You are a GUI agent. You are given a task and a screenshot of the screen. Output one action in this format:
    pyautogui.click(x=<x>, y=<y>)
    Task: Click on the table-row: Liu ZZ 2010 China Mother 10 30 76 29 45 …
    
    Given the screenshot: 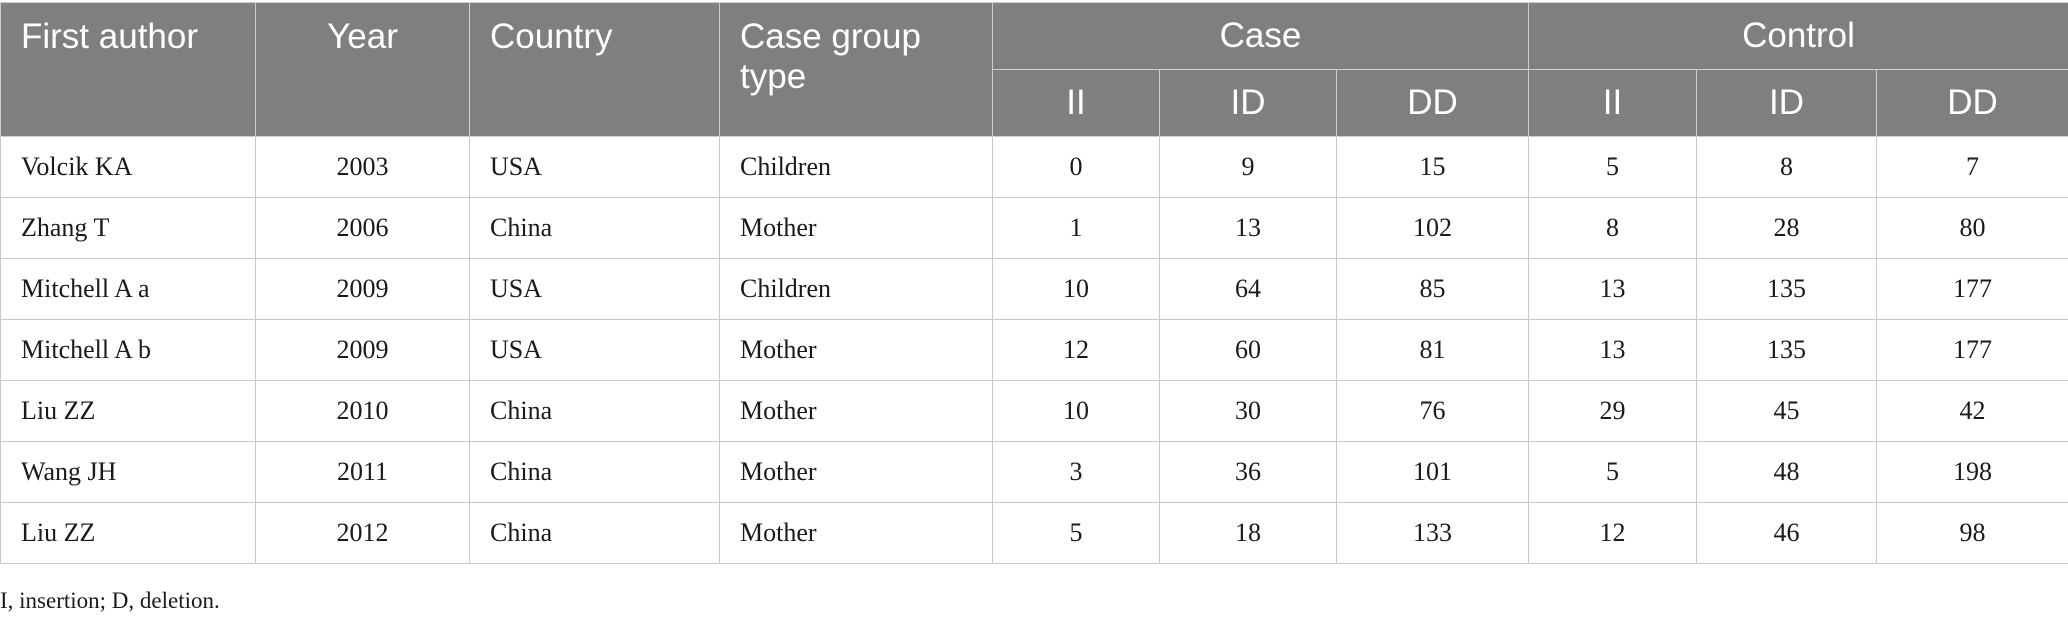 What is the action you would take?
    pyautogui.click(x=1034, y=411)
    